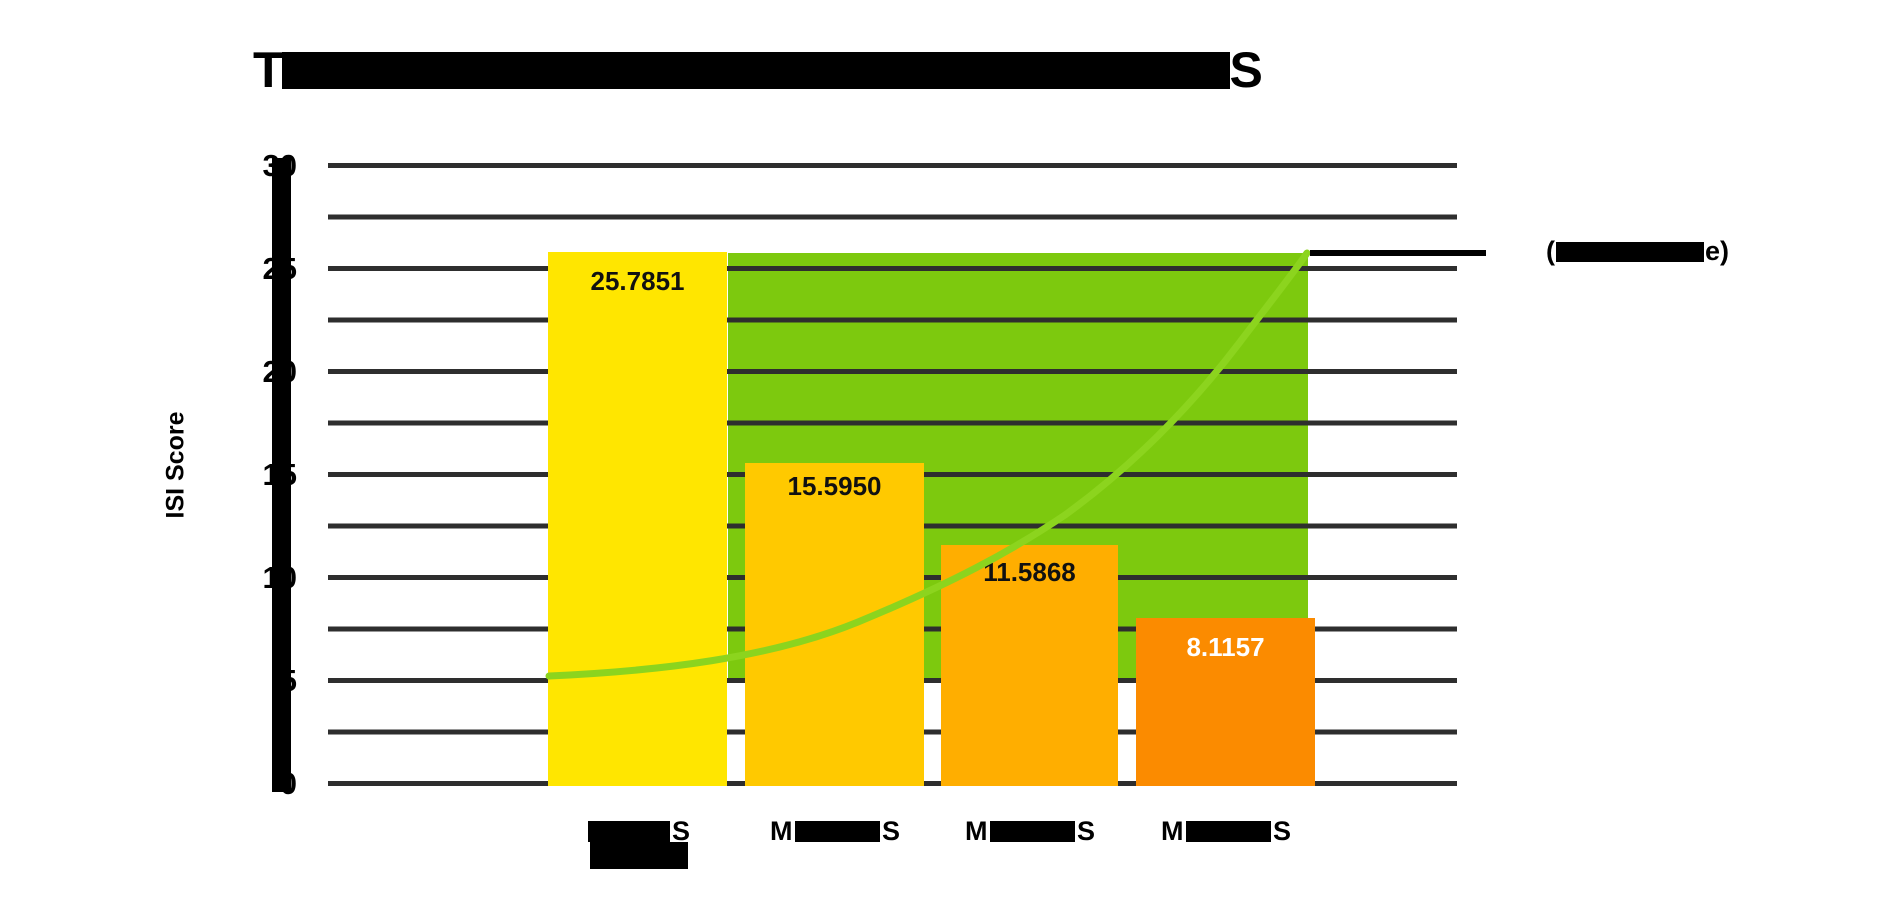  Describe the element at coordinates (1029, 665) in the screenshot. I see `bar-3: 11.5868` at that location.